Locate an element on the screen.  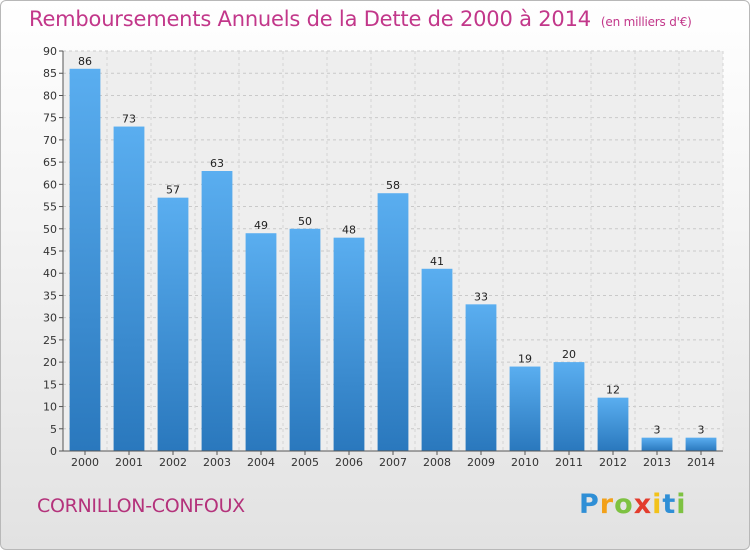
logo-letter: o is located at coordinates (624, 504).